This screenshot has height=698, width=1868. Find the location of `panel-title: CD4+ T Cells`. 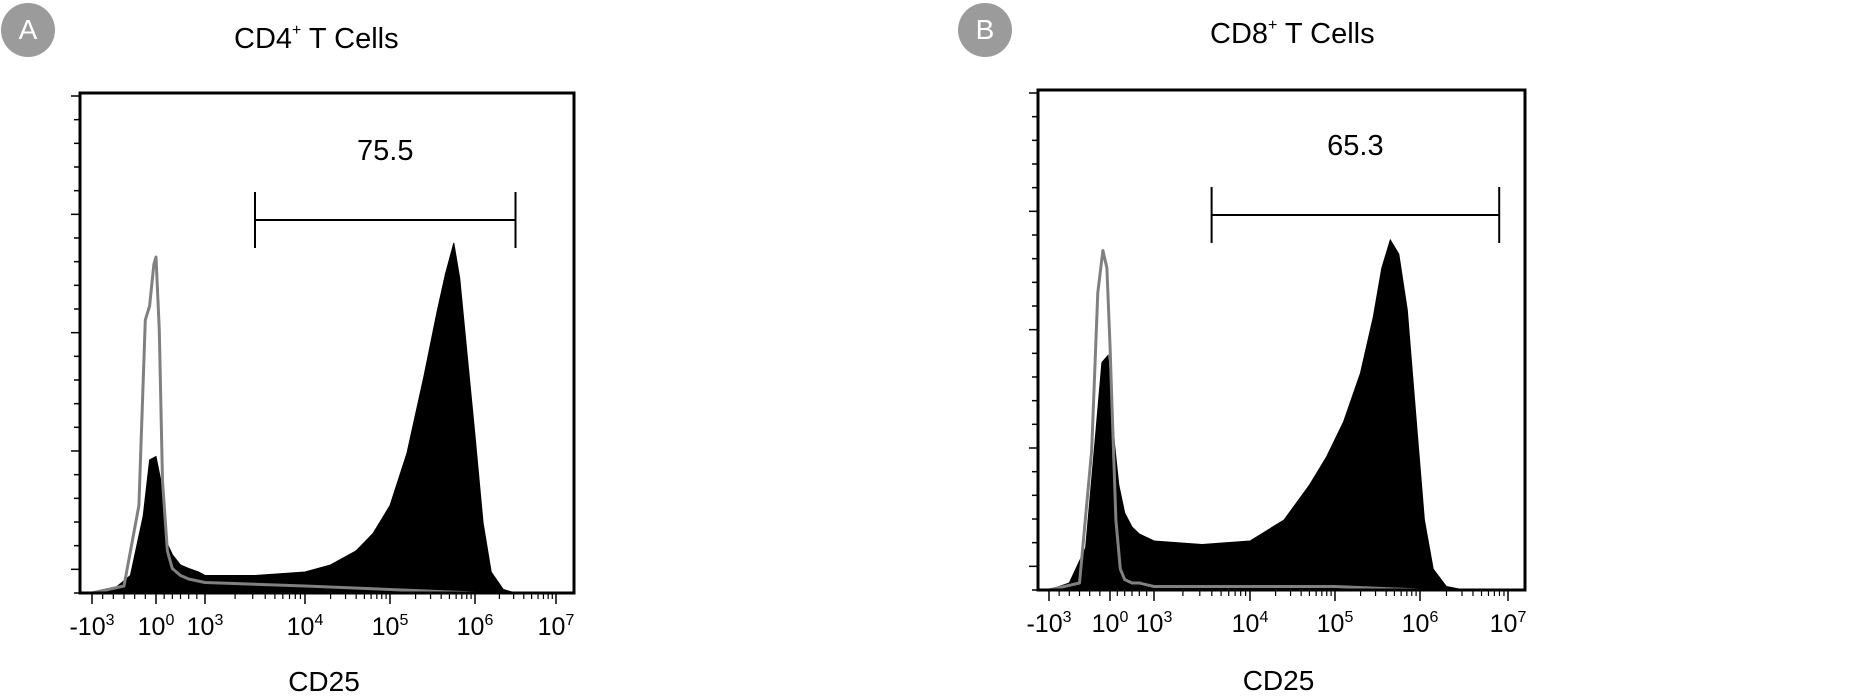

panel-title: CD4+ T Cells is located at coordinates (316, 39).